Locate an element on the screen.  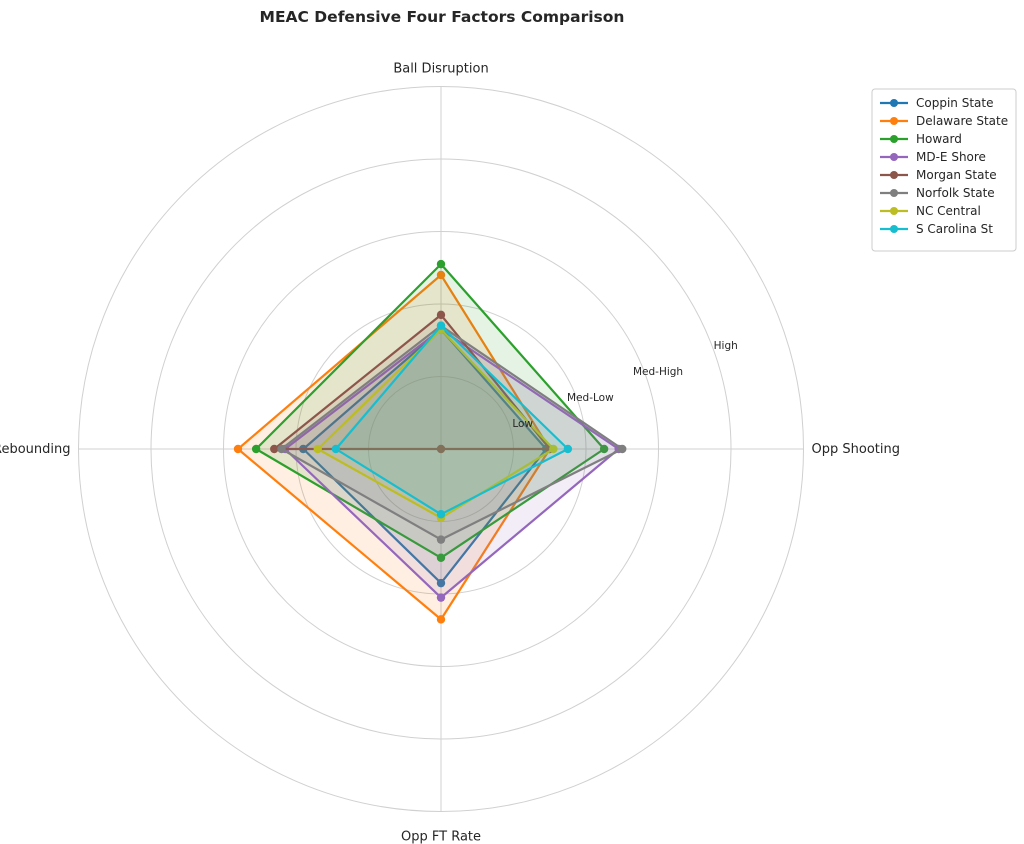
series-fill-morgan-state is located at coordinates (412, 381).